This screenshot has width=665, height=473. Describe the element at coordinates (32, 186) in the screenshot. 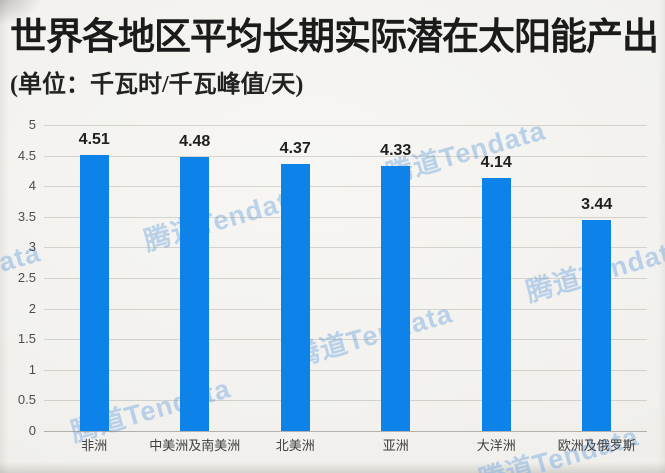

I see `y-axis-tick-label: 4` at that location.